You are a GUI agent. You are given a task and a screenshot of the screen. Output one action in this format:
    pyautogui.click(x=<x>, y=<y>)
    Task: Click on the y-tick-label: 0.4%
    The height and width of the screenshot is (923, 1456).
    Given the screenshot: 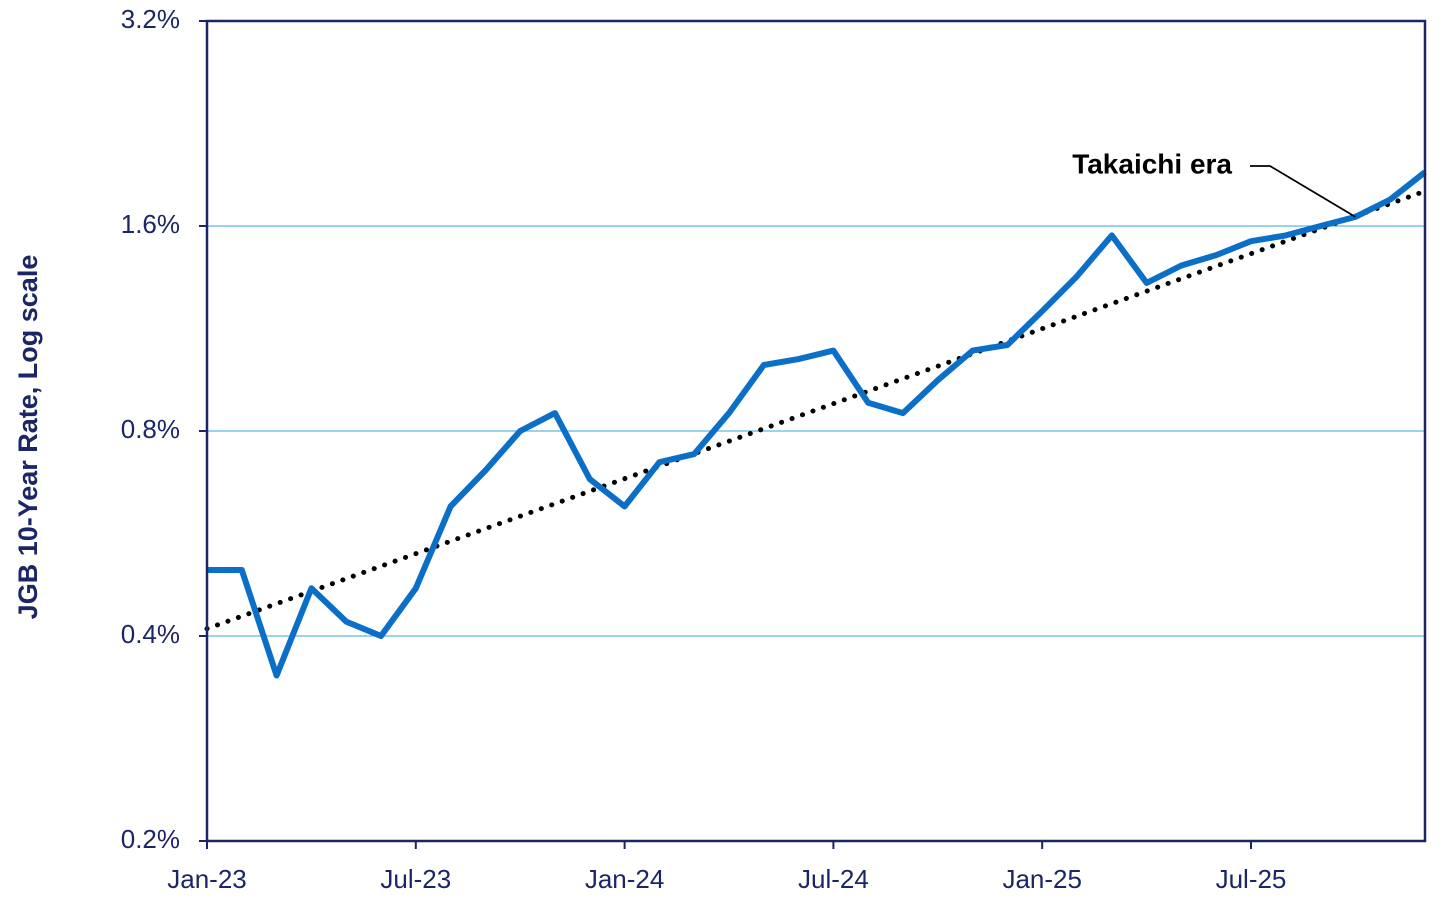 What is the action you would take?
    pyautogui.click(x=150, y=634)
    